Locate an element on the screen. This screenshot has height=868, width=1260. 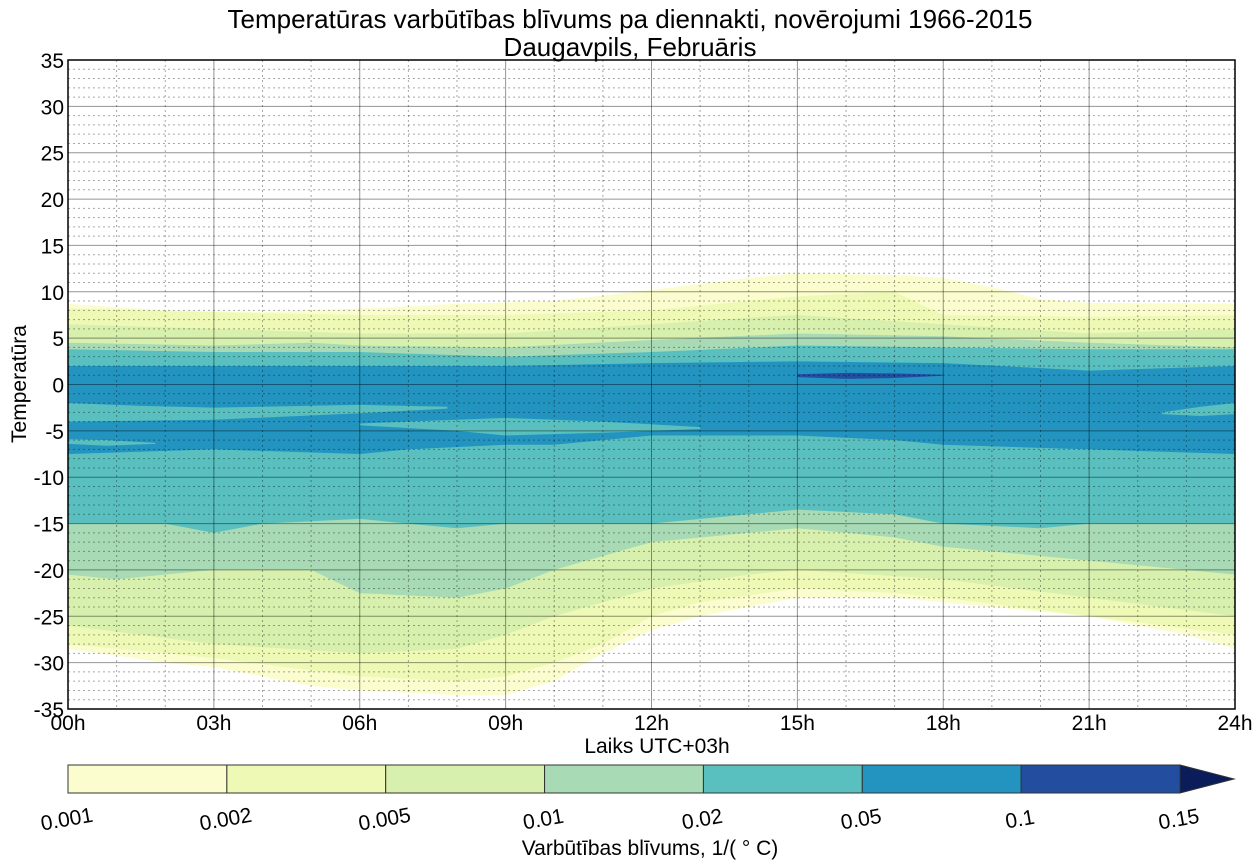
colorbar-extend-arrow is located at coordinates (1207, 779).